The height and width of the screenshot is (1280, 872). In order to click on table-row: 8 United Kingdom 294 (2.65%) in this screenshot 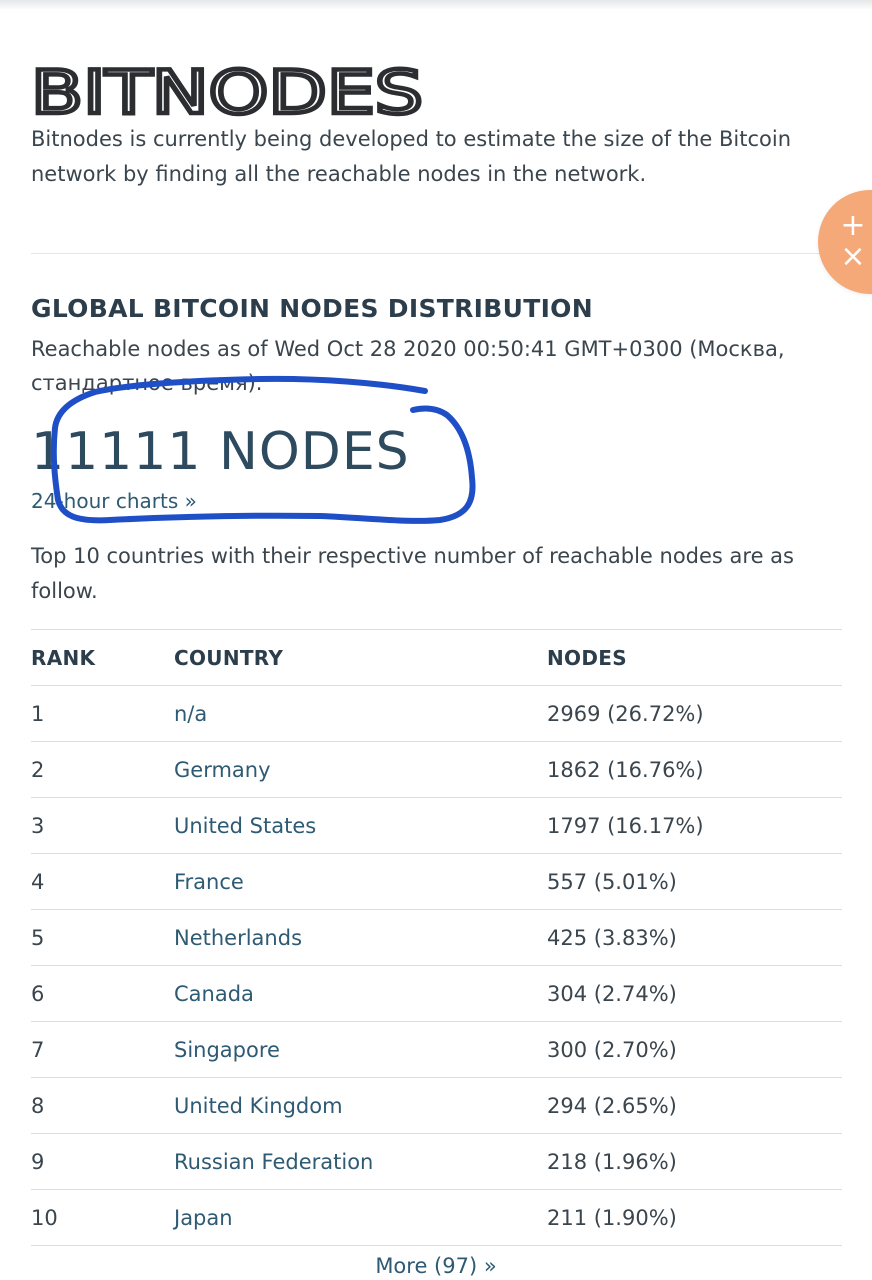, I will do `click(436, 1105)`.